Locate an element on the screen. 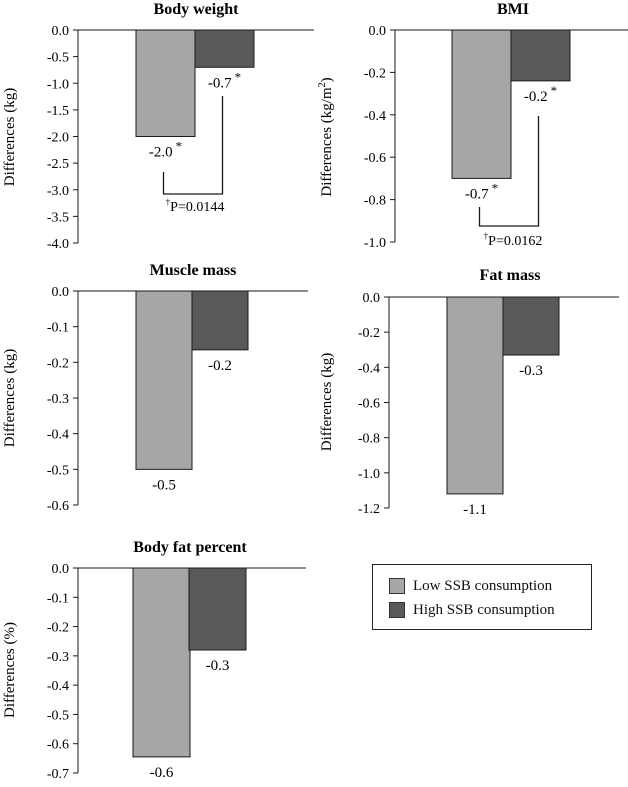  data-label: -0.6 is located at coordinates (162, 773).